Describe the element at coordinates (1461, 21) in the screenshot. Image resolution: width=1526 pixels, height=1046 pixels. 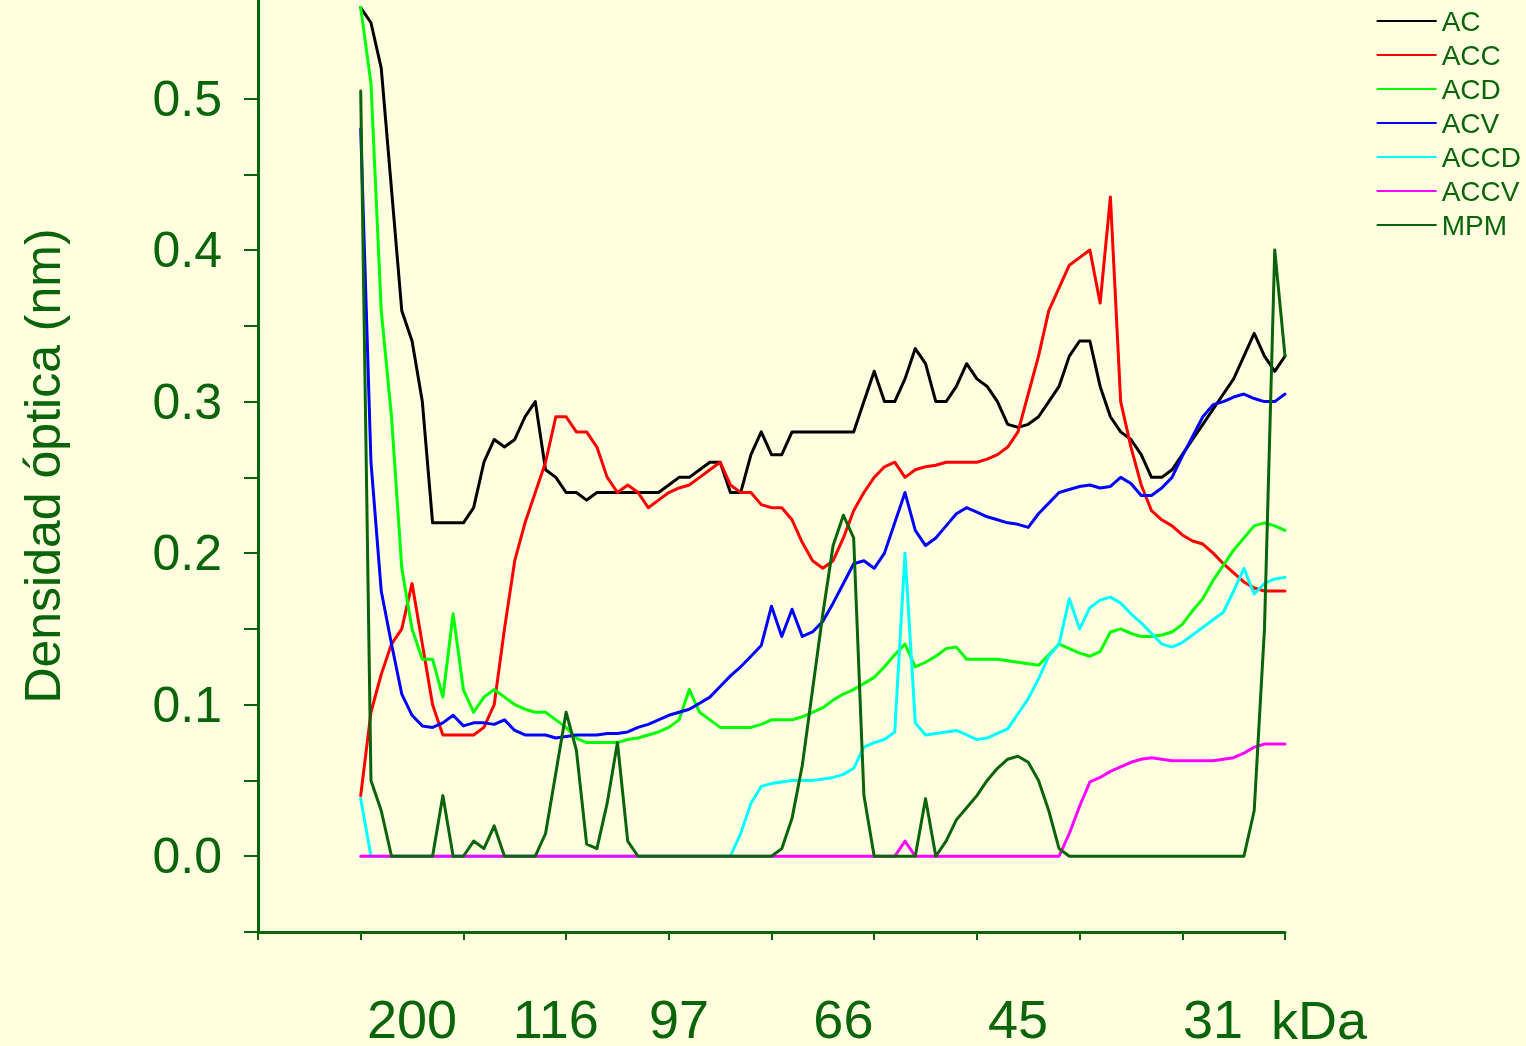
I see `legend-label: AC` at that location.